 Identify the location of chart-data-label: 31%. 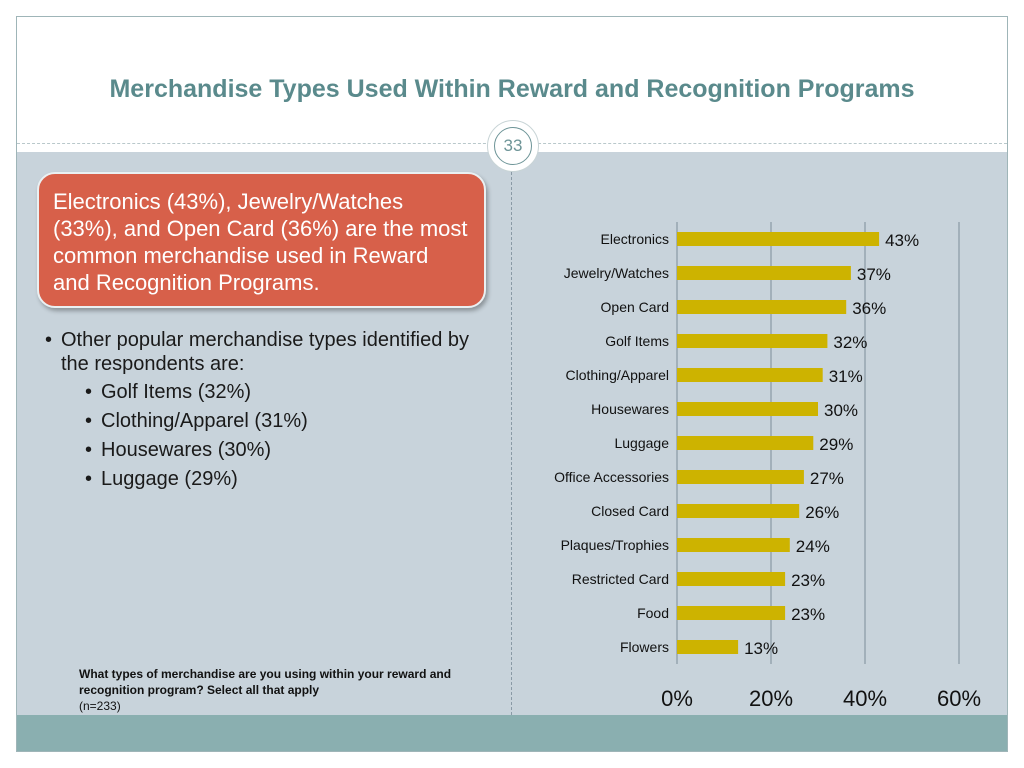
(846, 376).